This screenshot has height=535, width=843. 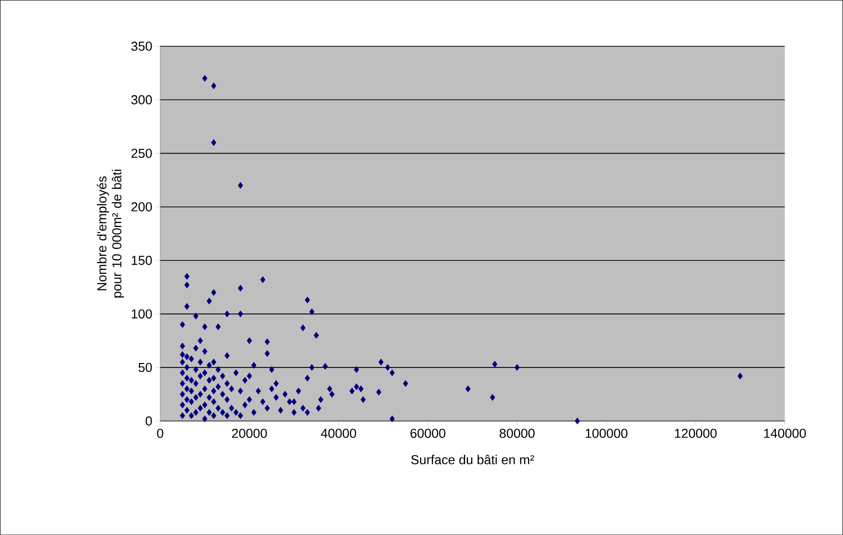 I want to click on y-tick-label: 100, so click(x=142, y=313).